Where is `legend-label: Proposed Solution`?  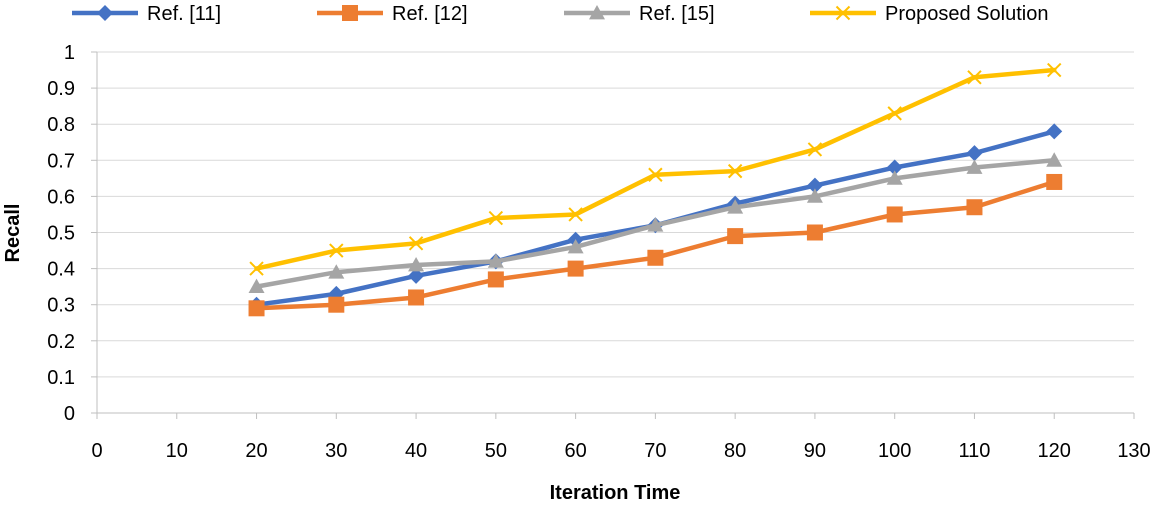 legend-label: Proposed Solution is located at coordinates (966, 14).